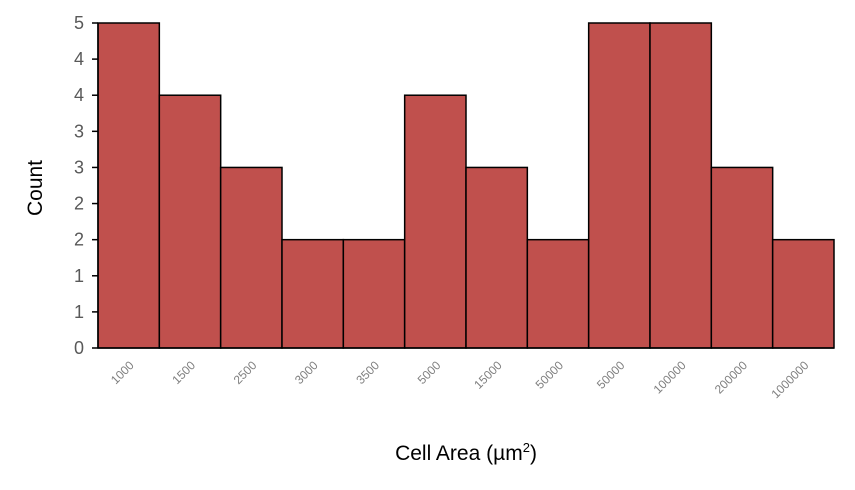 This screenshot has height=490, width=855. What do you see at coordinates (35, 188) in the screenshot?
I see `y-axis-title: Count` at bounding box center [35, 188].